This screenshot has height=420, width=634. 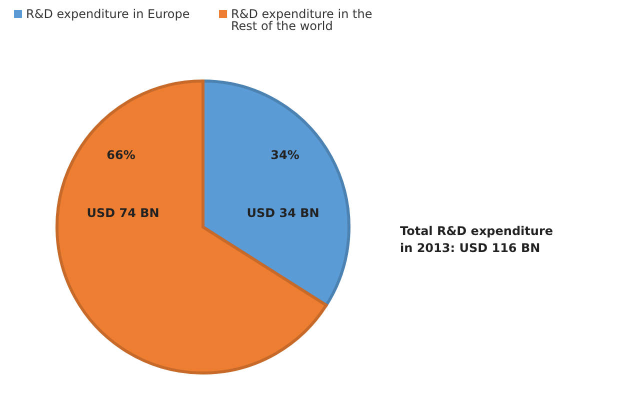 I want to click on pie-slice, so click(x=276, y=193).